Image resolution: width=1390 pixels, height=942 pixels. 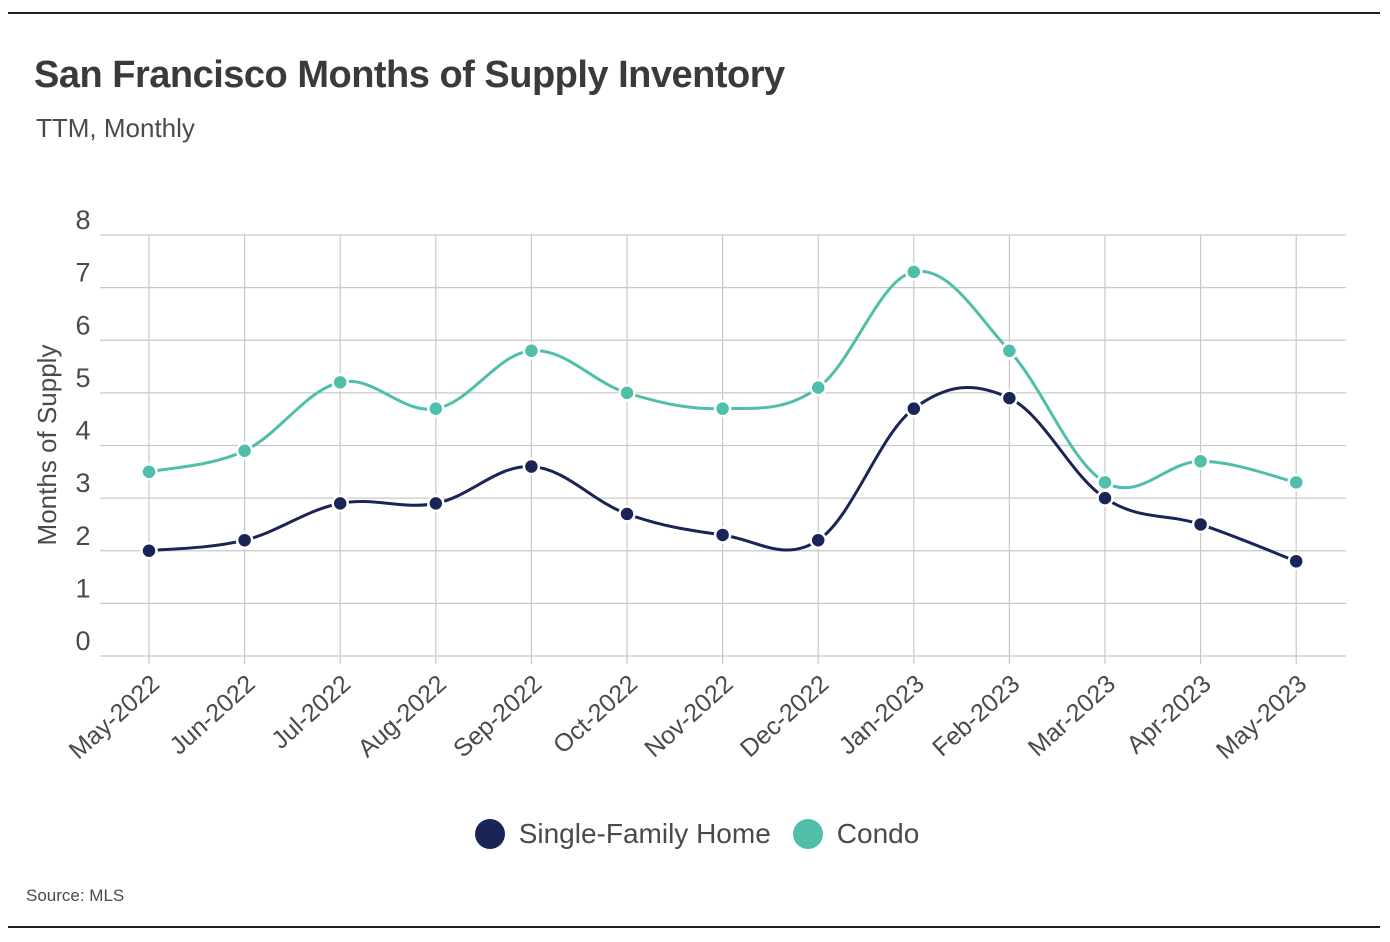 I want to click on y-tick-label-7: 7, so click(x=82, y=273).